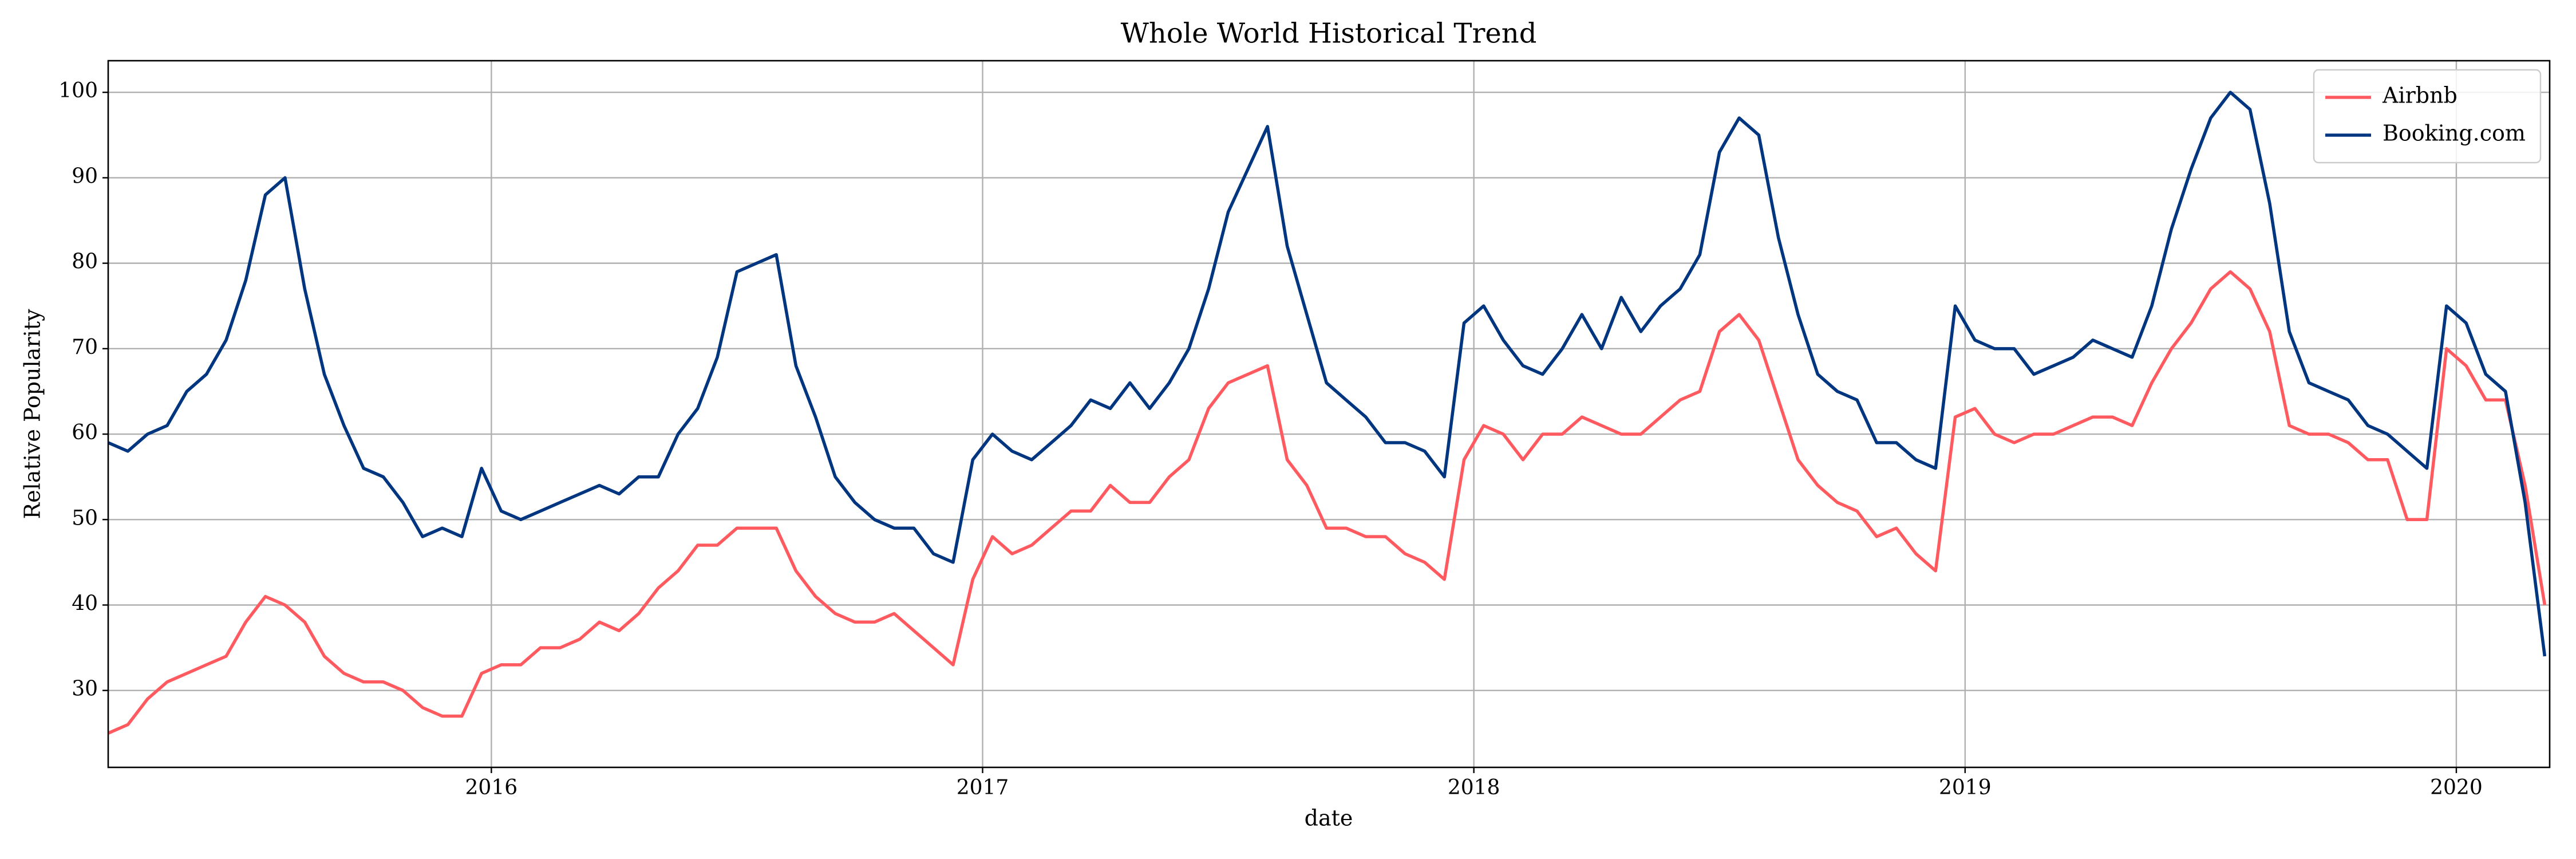 The width and height of the screenshot is (2576, 859). I want to click on y-tick-label: 100, so click(78, 91).